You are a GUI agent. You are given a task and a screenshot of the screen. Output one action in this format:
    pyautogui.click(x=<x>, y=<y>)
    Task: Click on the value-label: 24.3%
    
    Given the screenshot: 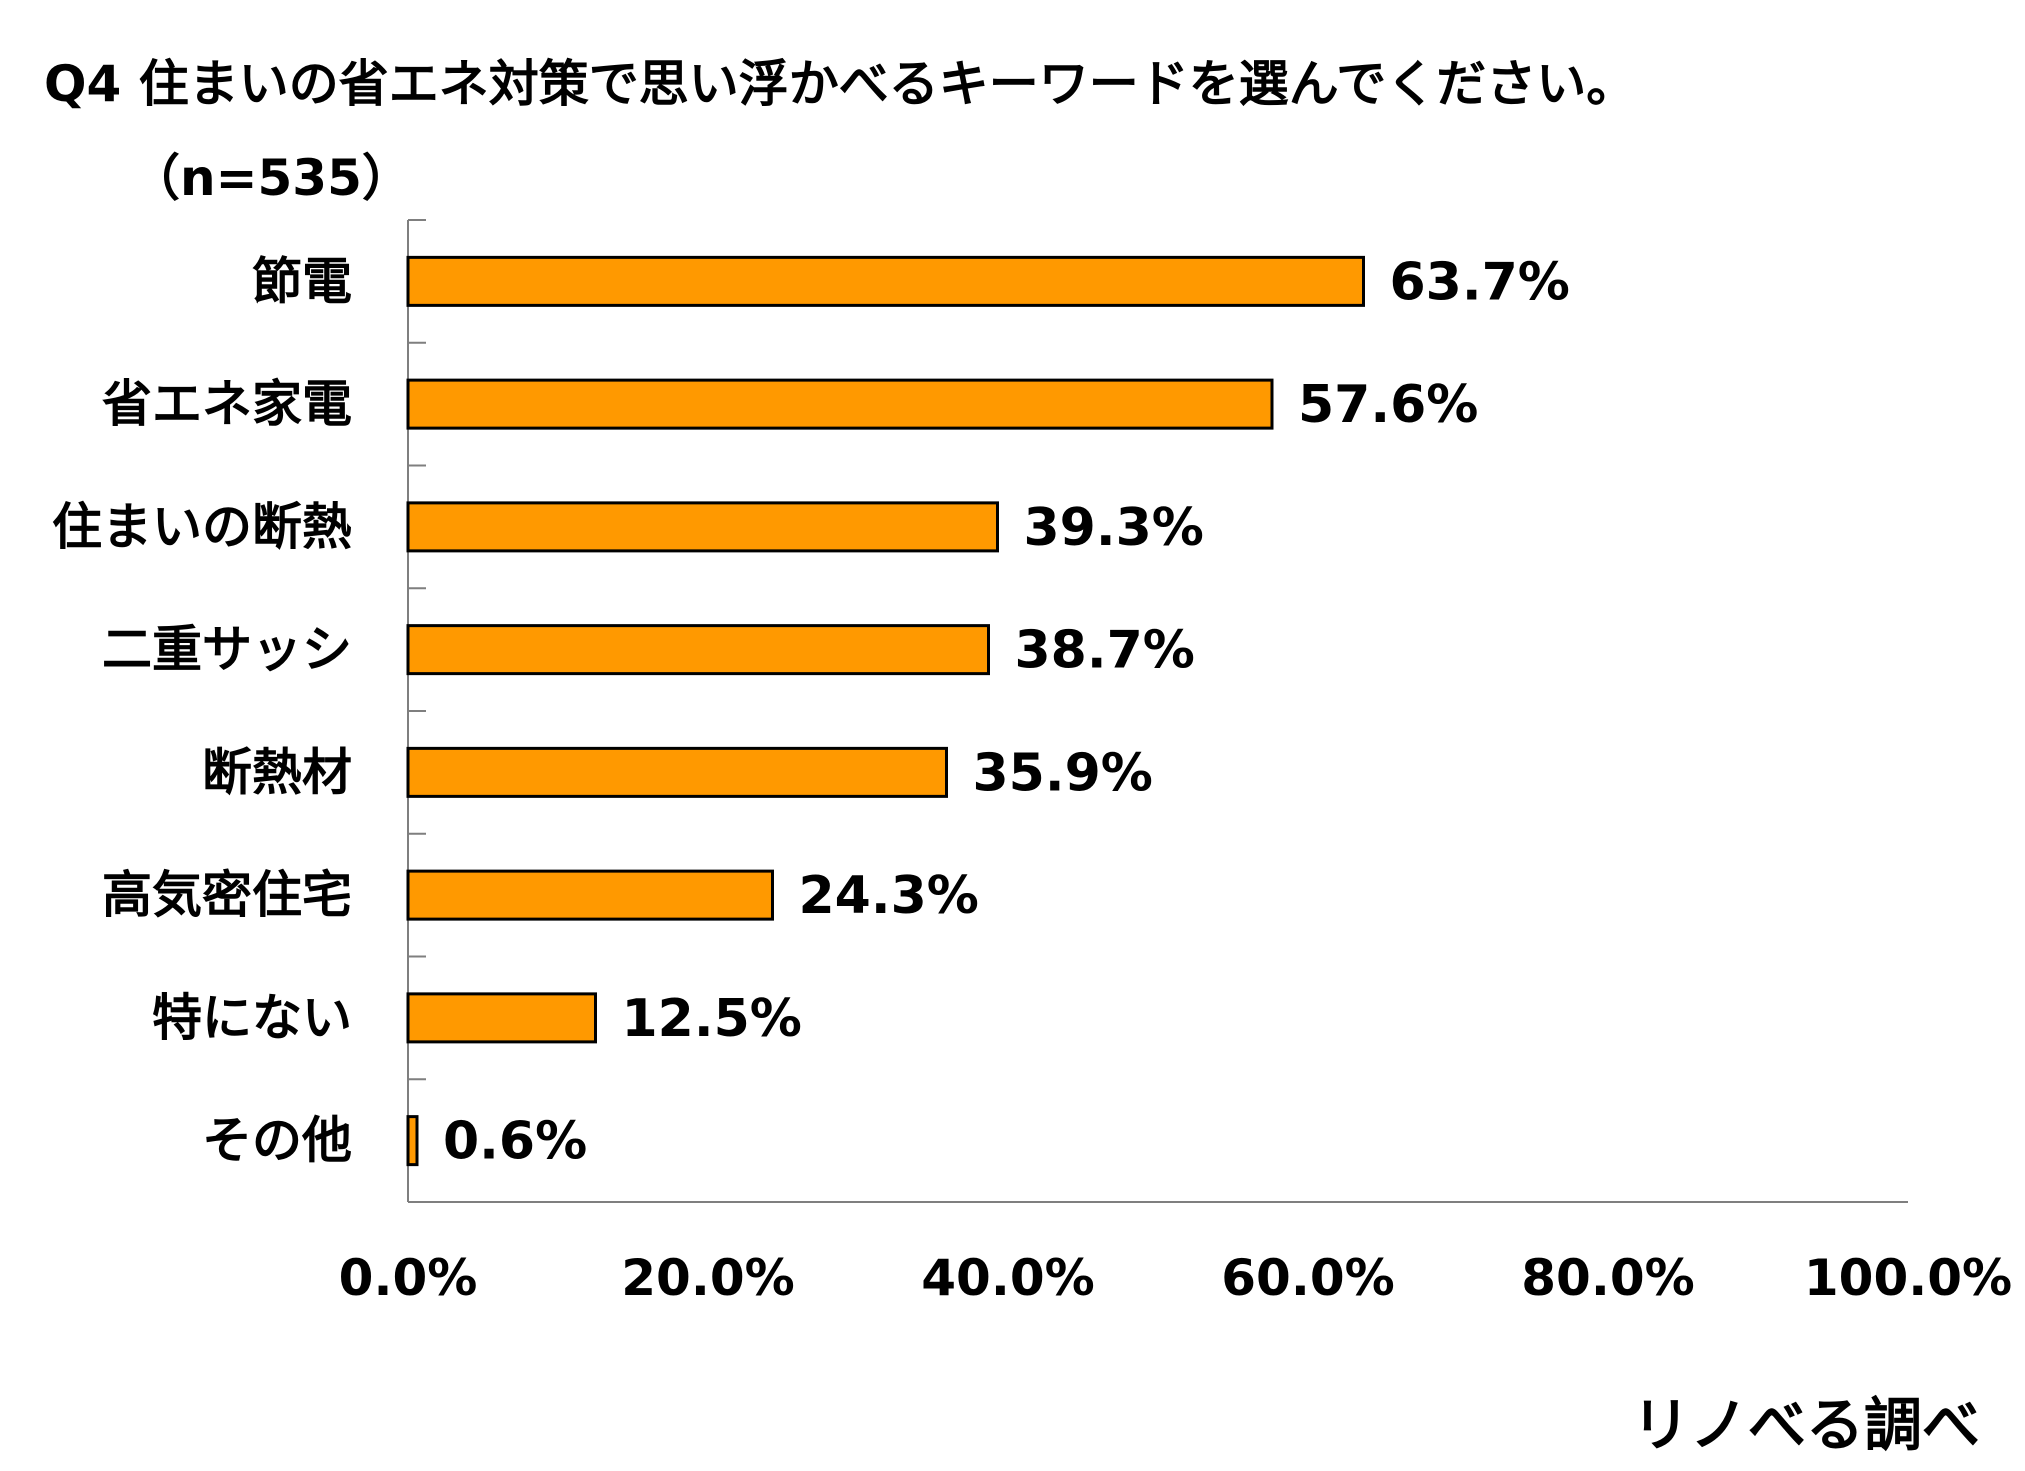 What is the action you would take?
    pyautogui.click(x=889, y=896)
    